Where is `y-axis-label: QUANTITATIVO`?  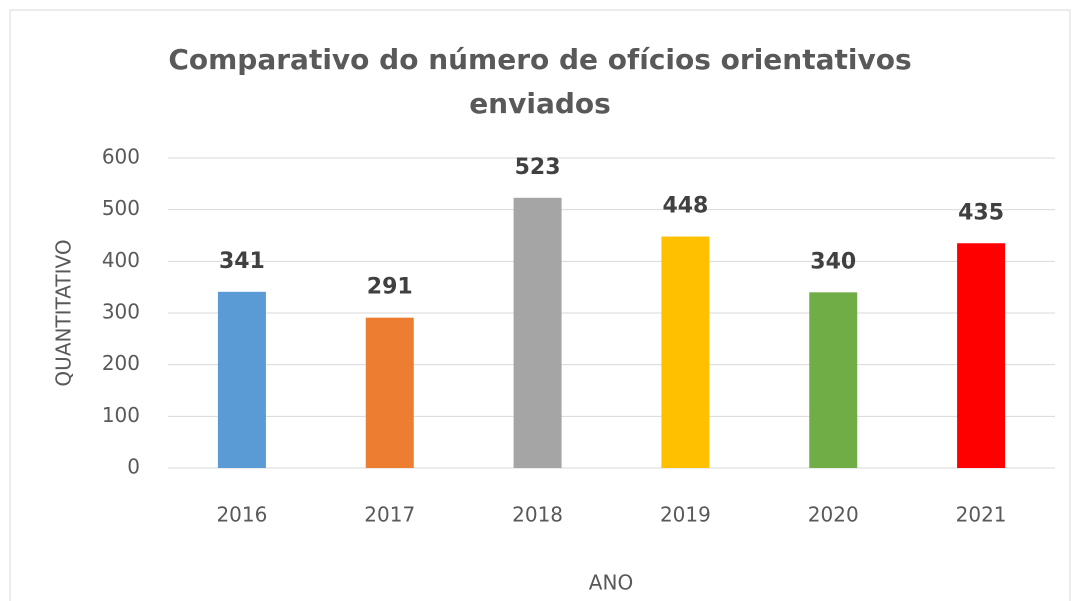
y-axis-label: QUANTITATIVO is located at coordinates (64, 312).